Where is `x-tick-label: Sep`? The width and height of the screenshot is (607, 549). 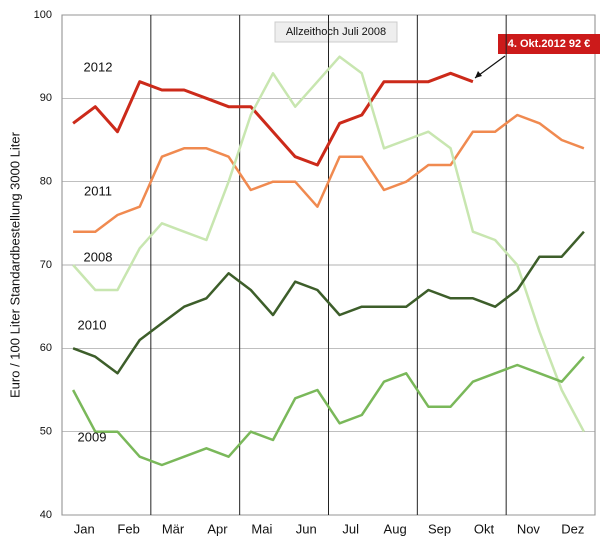
x-tick-label: Sep is located at coordinates (439, 528).